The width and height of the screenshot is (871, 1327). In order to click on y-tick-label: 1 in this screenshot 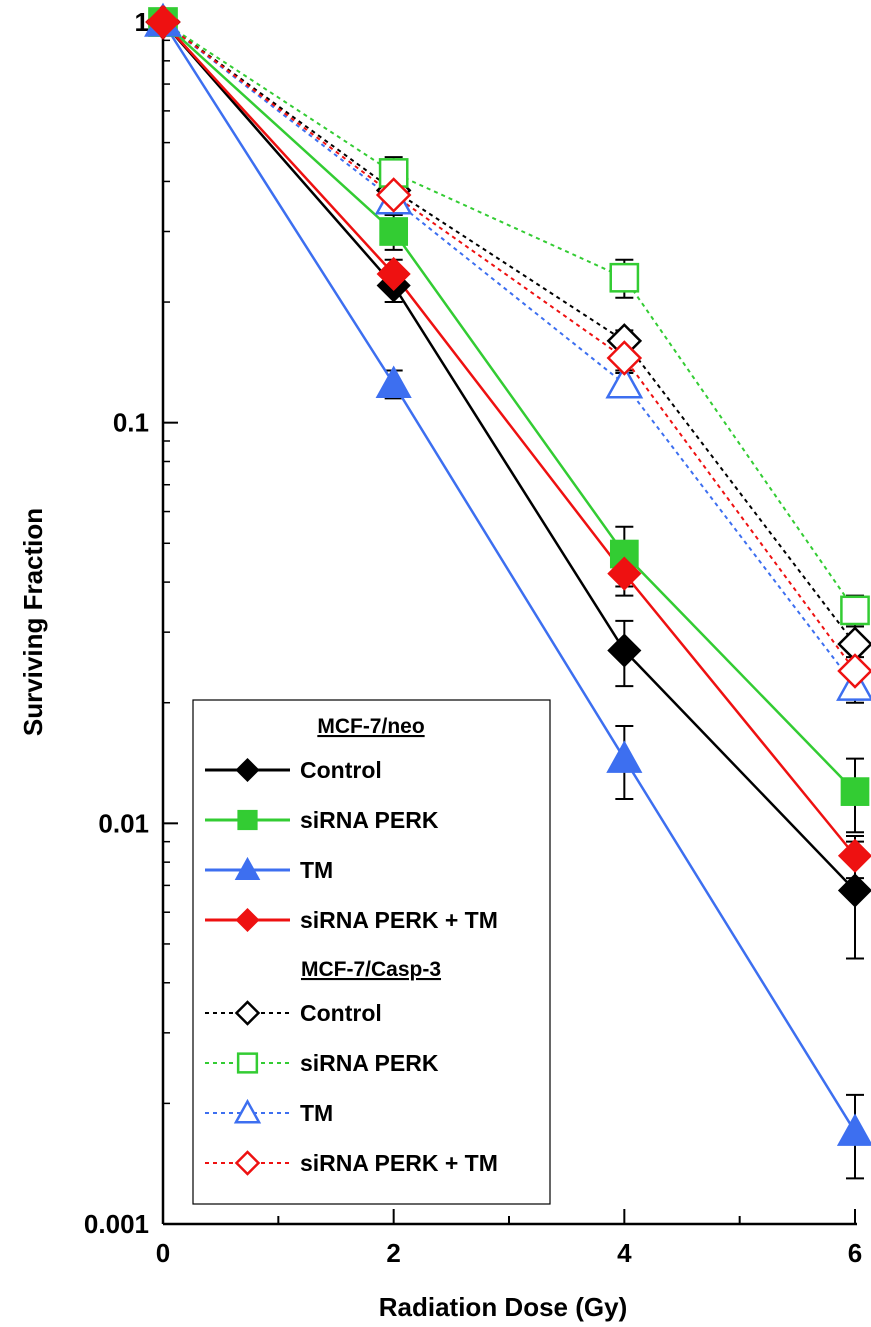, I will do `click(142, 22)`.